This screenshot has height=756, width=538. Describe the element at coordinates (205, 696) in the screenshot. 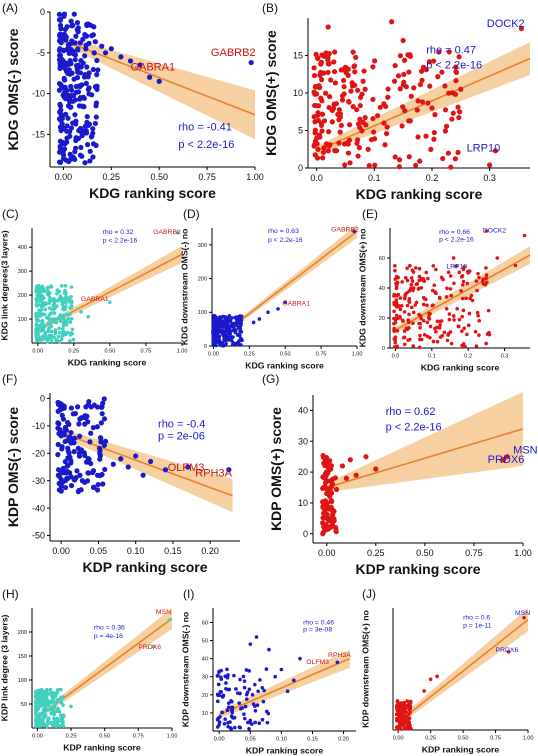

I see `y-tick-label: 20` at that location.